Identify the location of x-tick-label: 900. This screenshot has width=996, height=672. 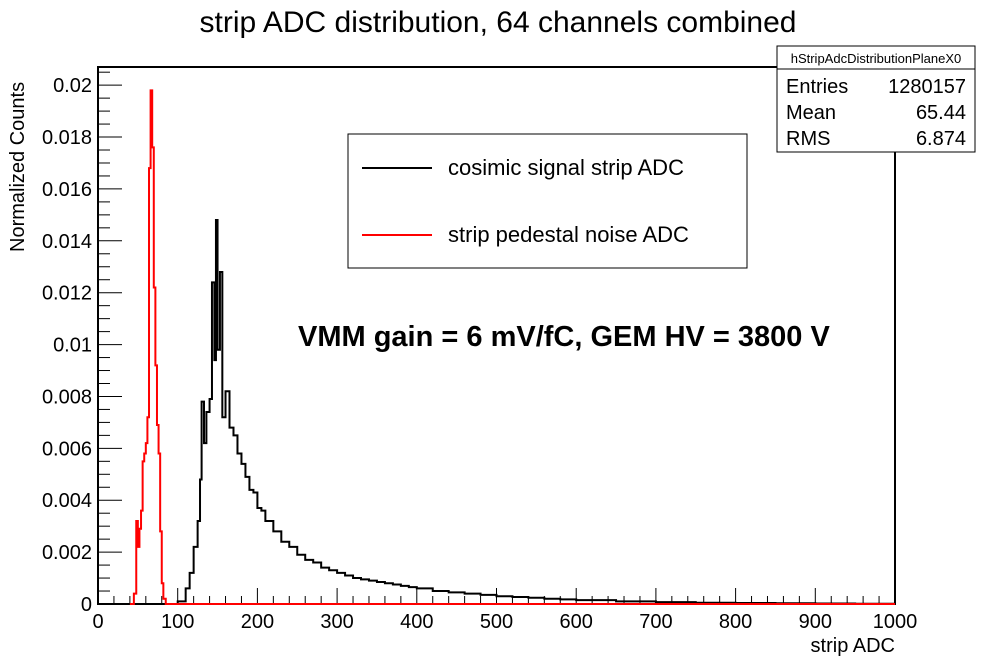
(815, 622).